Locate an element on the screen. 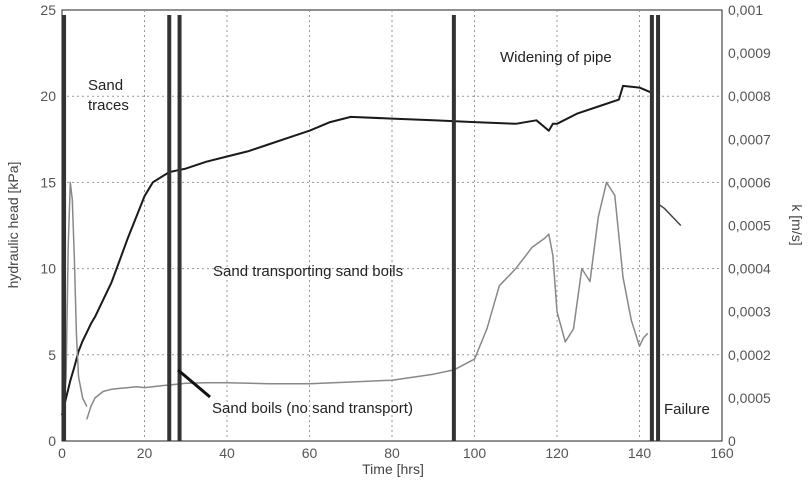 The width and height of the screenshot is (808, 481). x-tick-label: 100 is located at coordinates (475, 453).